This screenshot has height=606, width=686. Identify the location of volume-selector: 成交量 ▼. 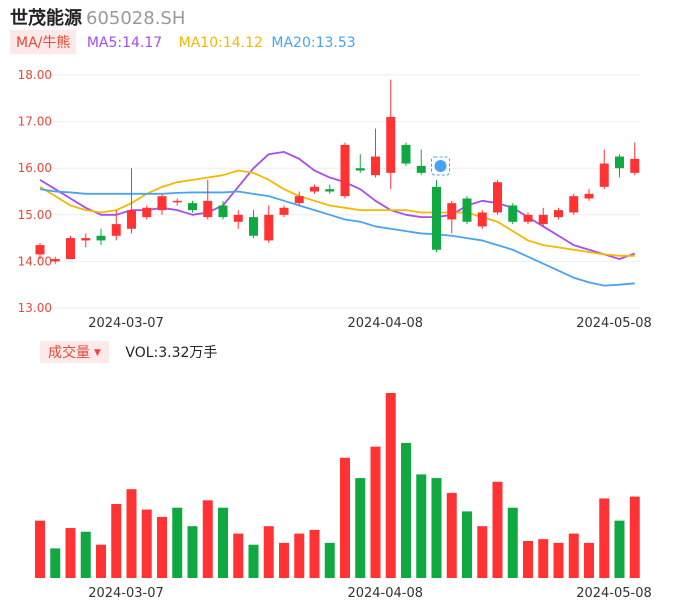
(74, 352).